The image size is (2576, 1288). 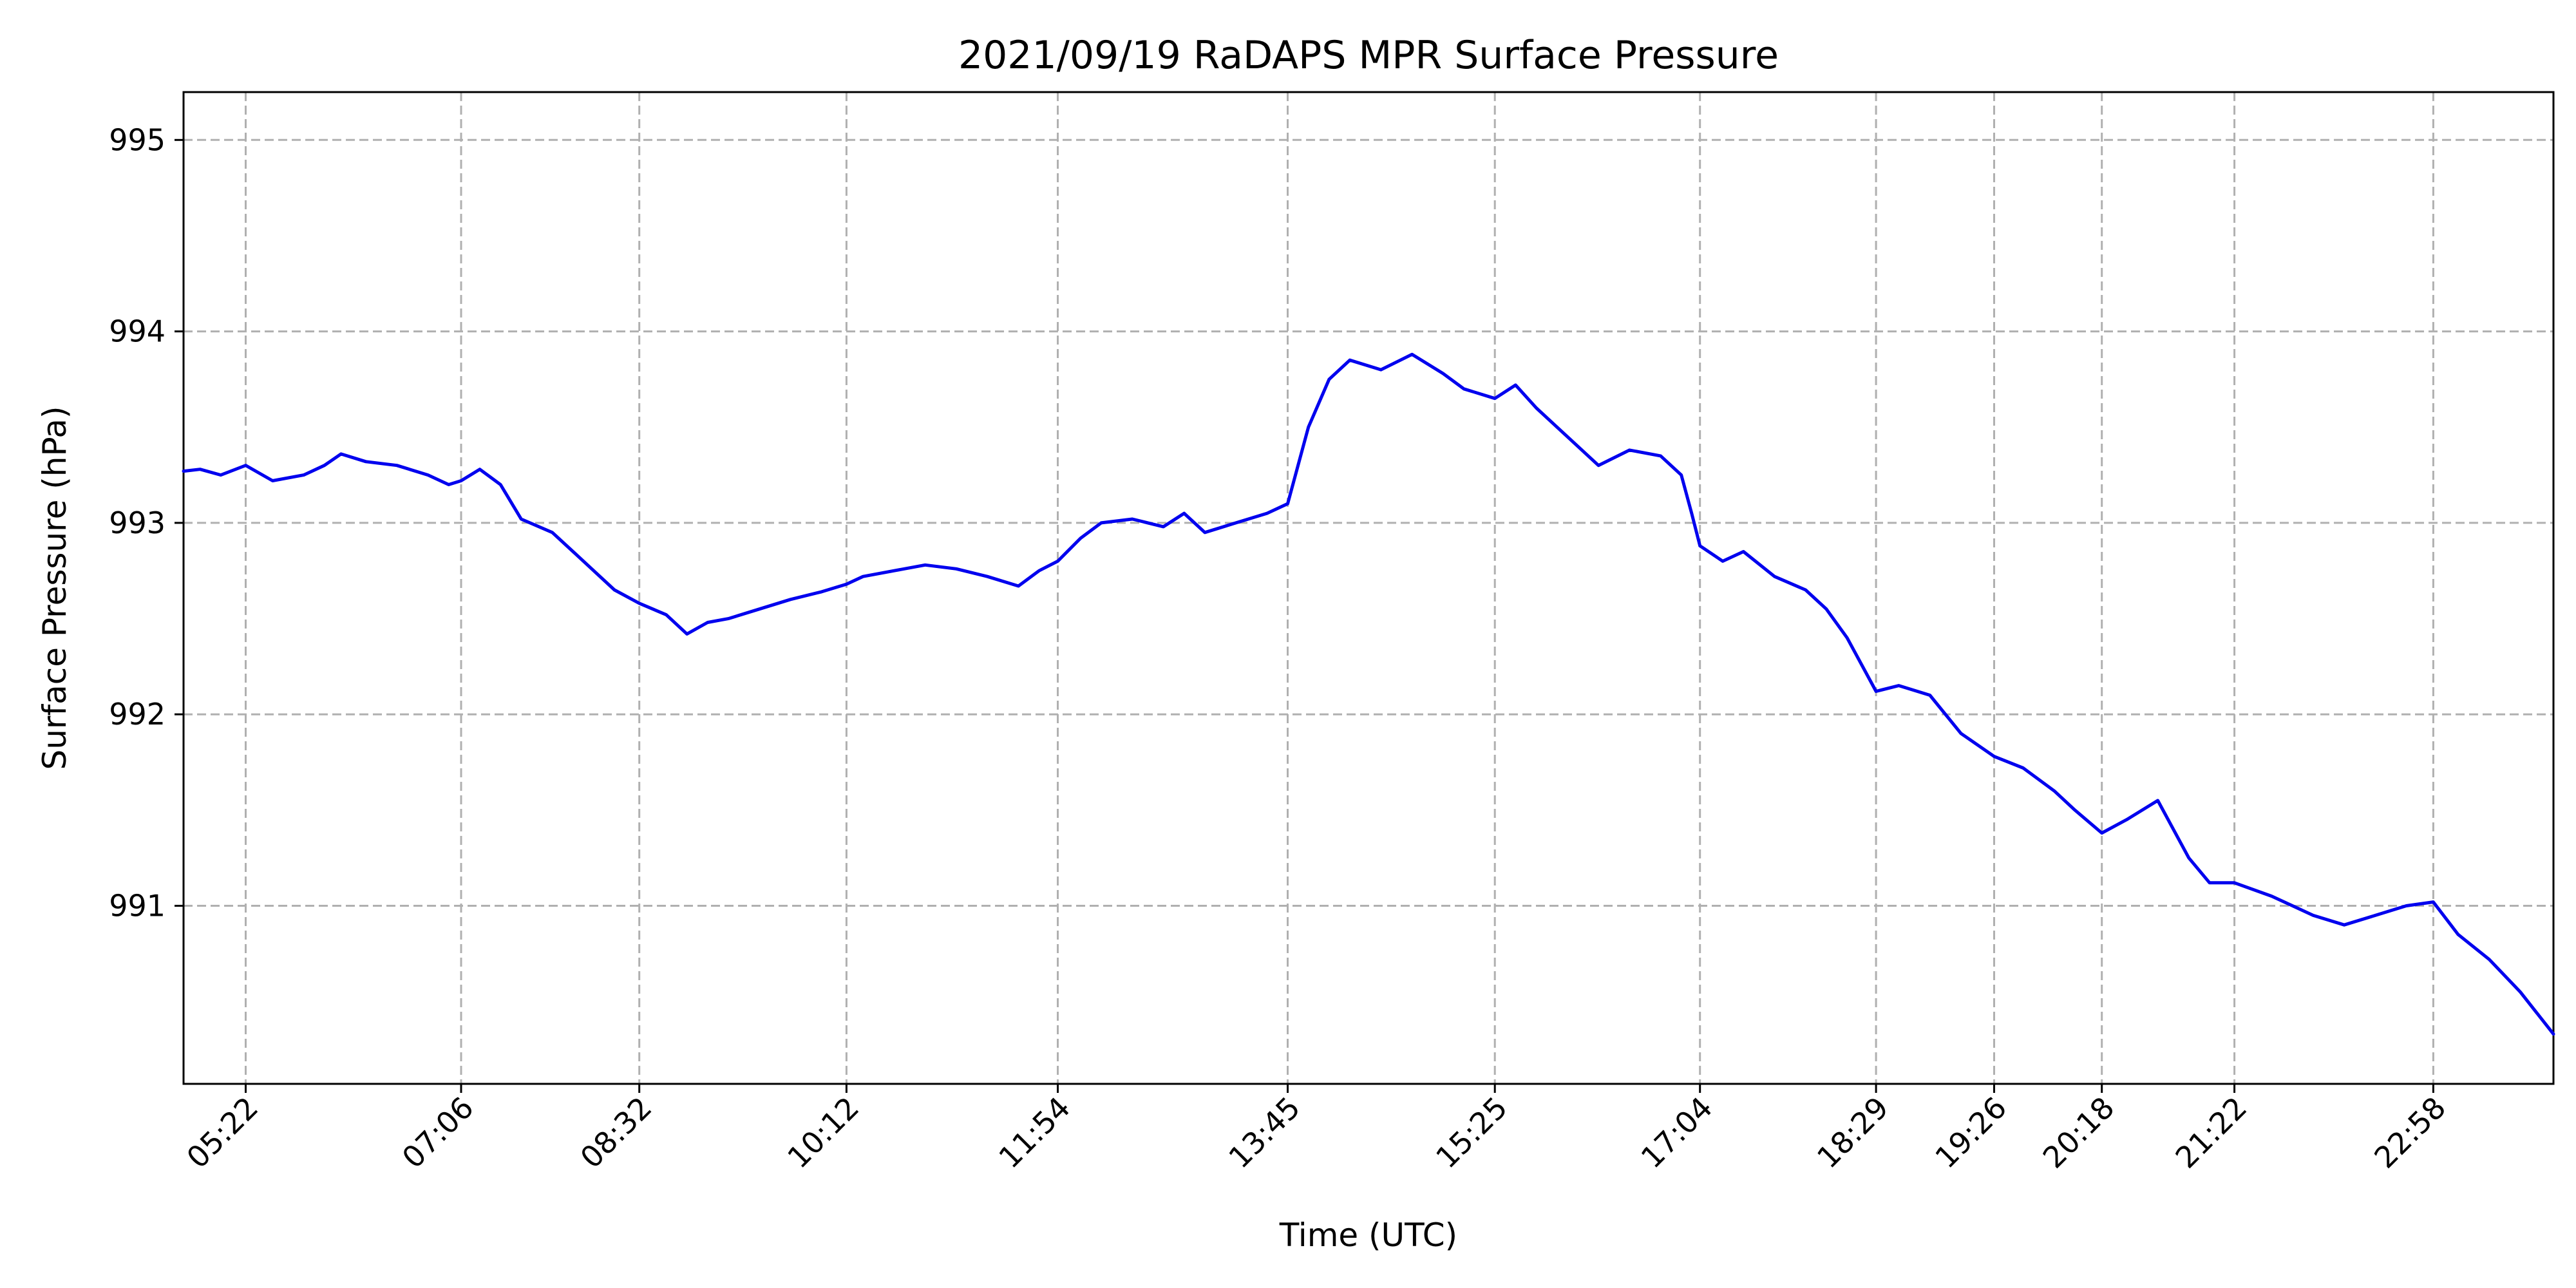 What do you see at coordinates (137, 715) in the screenshot?
I see `y-tick-label: 992` at bounding box center [137, 715].